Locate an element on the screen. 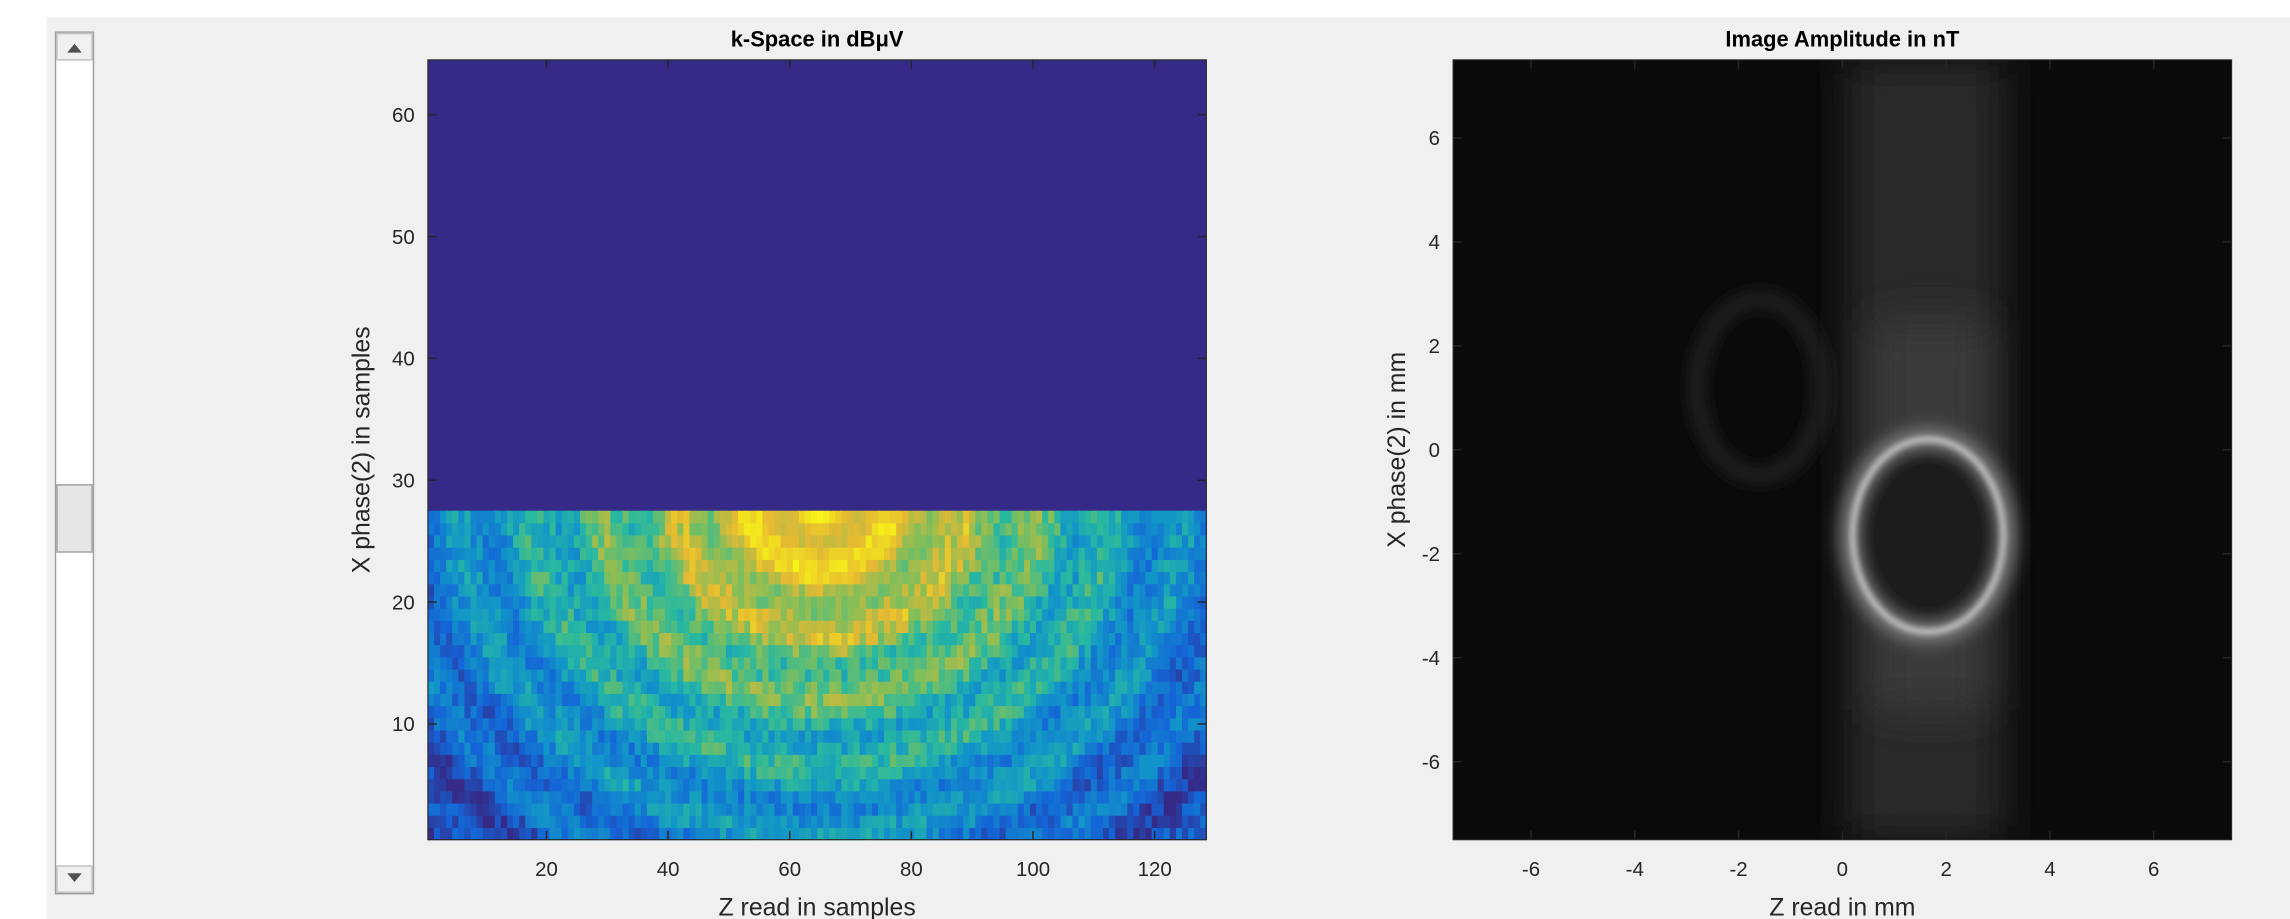 This screenshot has height=919, width=2290. scroll-thumb is located at coordinates (74, 518).